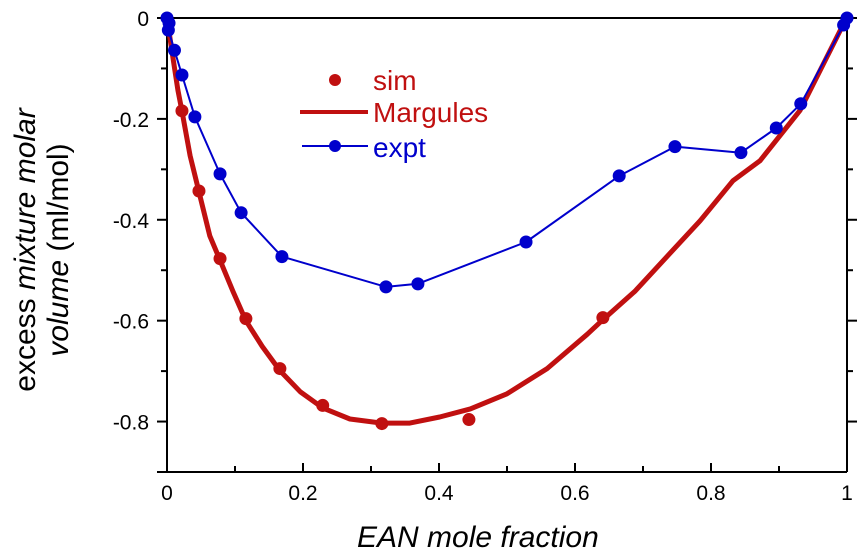 The image size is (862, 555). What do you see at coordinates (131, 120) in the screenshot?
I see `y-tick-label: -0.2` at bounding box center [131, 120].